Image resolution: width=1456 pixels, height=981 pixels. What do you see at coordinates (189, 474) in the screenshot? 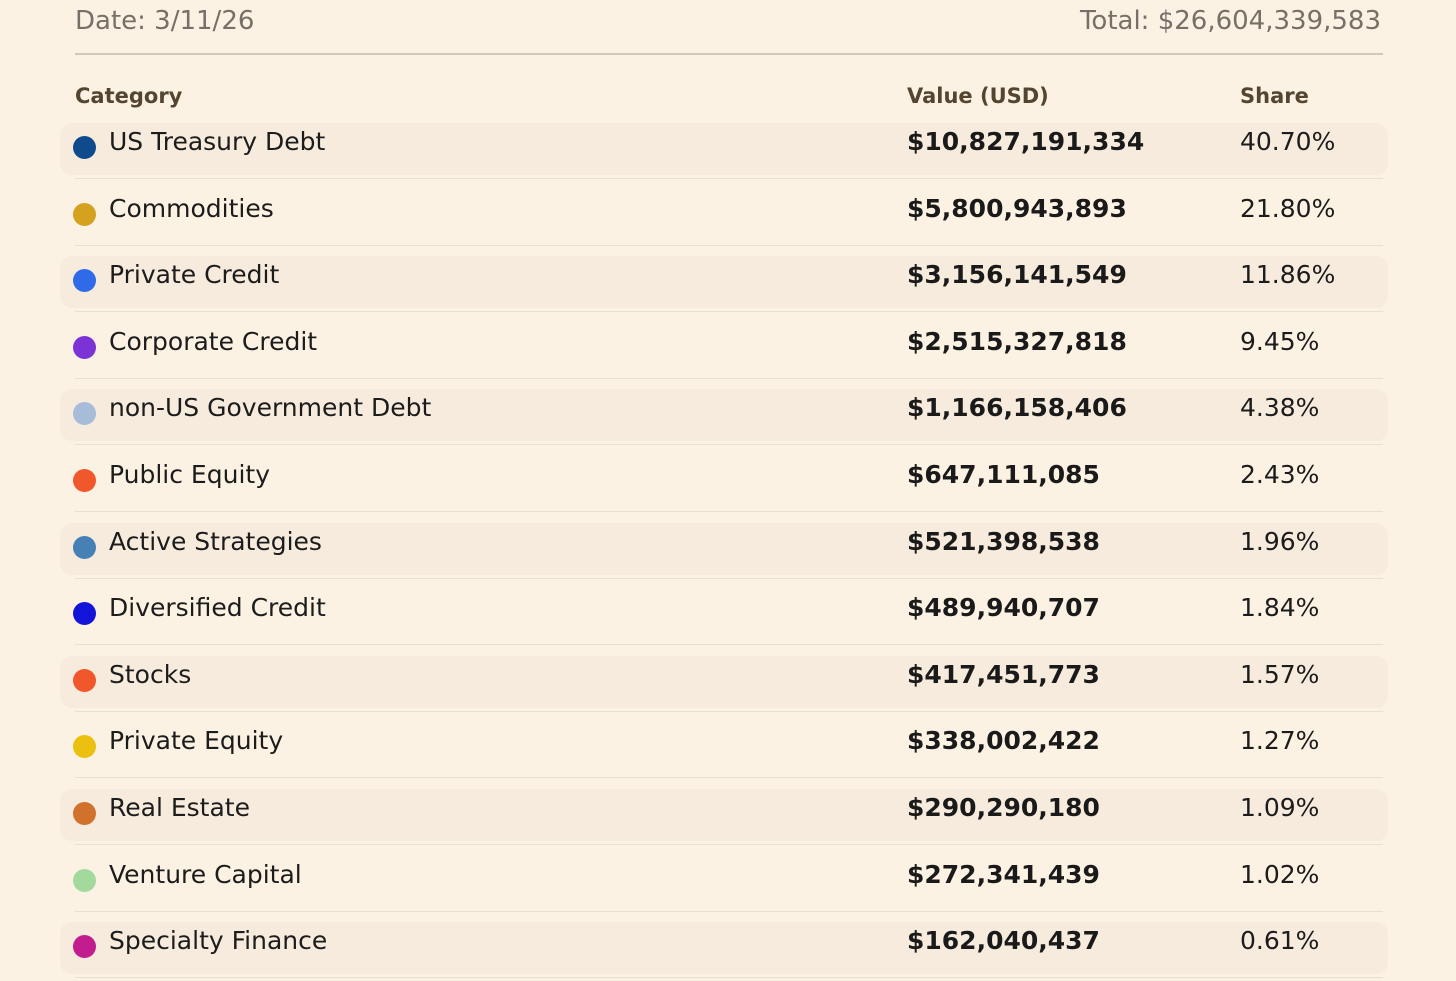
I see `category-label: Public Equity` at bounding box center [189, 474].